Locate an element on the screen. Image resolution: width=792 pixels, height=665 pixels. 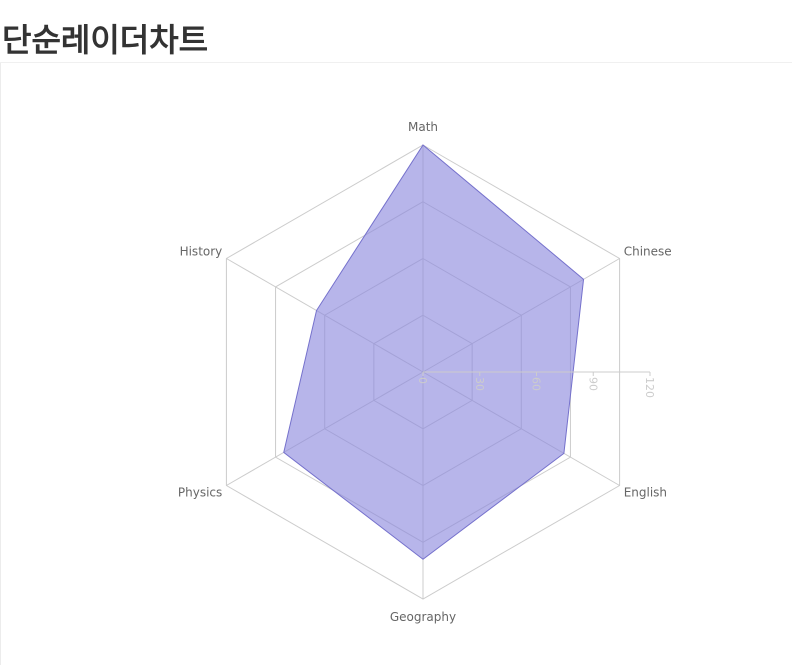
data-point-math is located at coordinates (423, 145).